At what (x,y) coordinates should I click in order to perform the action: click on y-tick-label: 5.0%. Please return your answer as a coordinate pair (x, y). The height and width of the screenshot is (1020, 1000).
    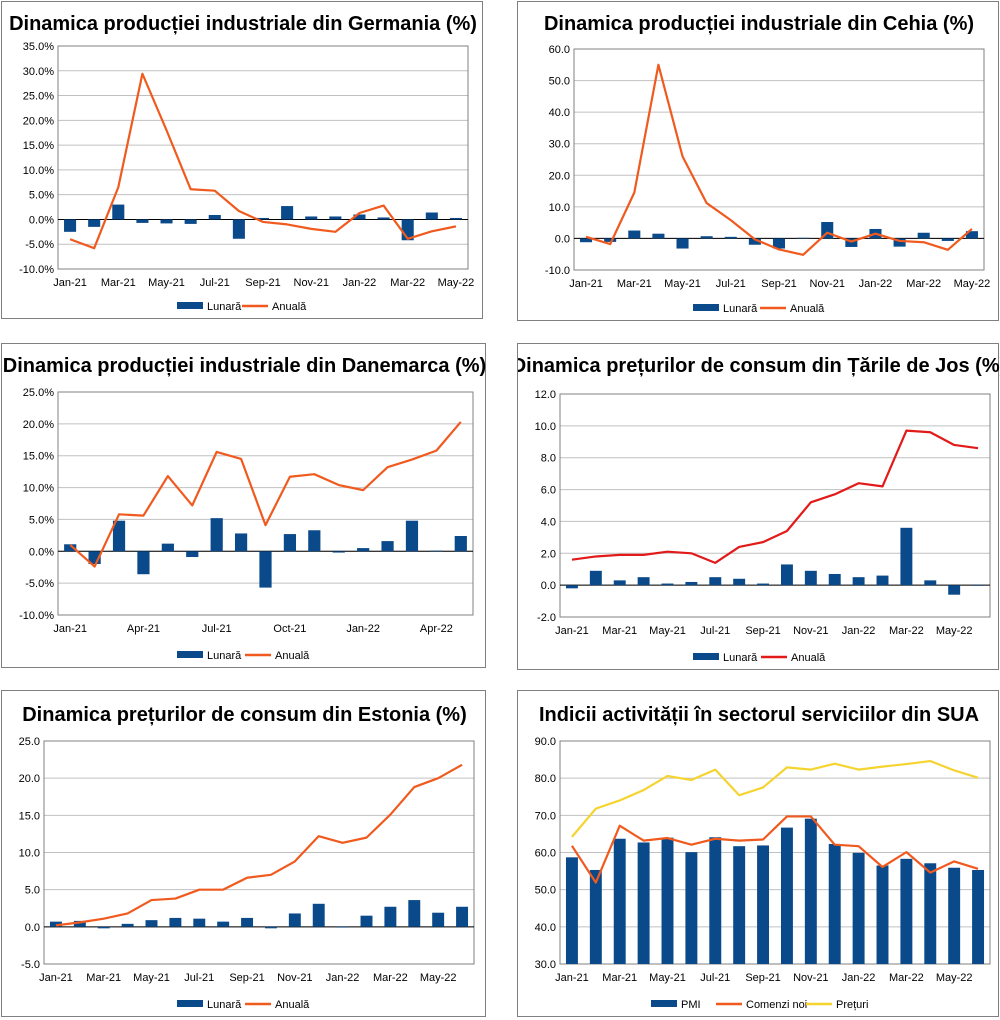
    Looking at the image, I should click on (41, 520).